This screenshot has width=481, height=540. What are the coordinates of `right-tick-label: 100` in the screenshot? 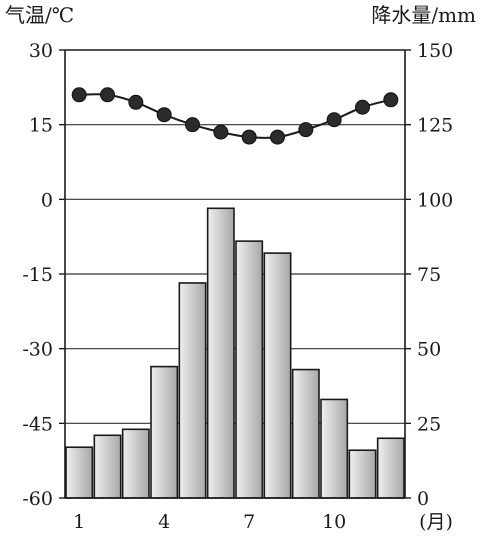 It's located at (435, 200).